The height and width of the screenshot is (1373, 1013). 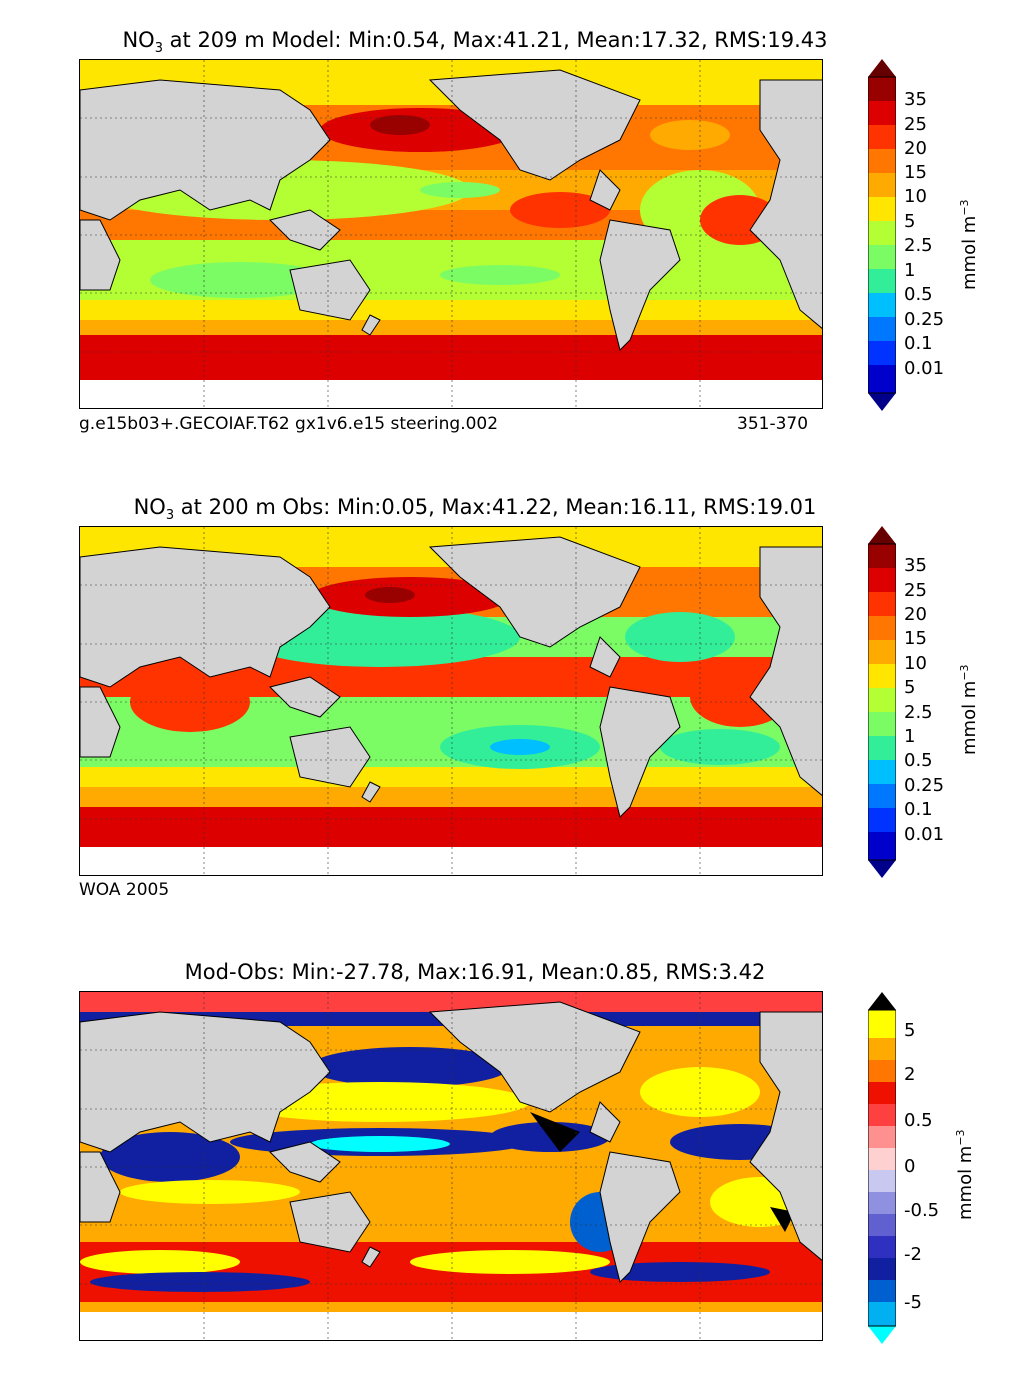 What do you see at coordinates (910, 1030) in the screenshot?
I see `diff-cbar-tick: 5` at bounding box center [910, 1030].